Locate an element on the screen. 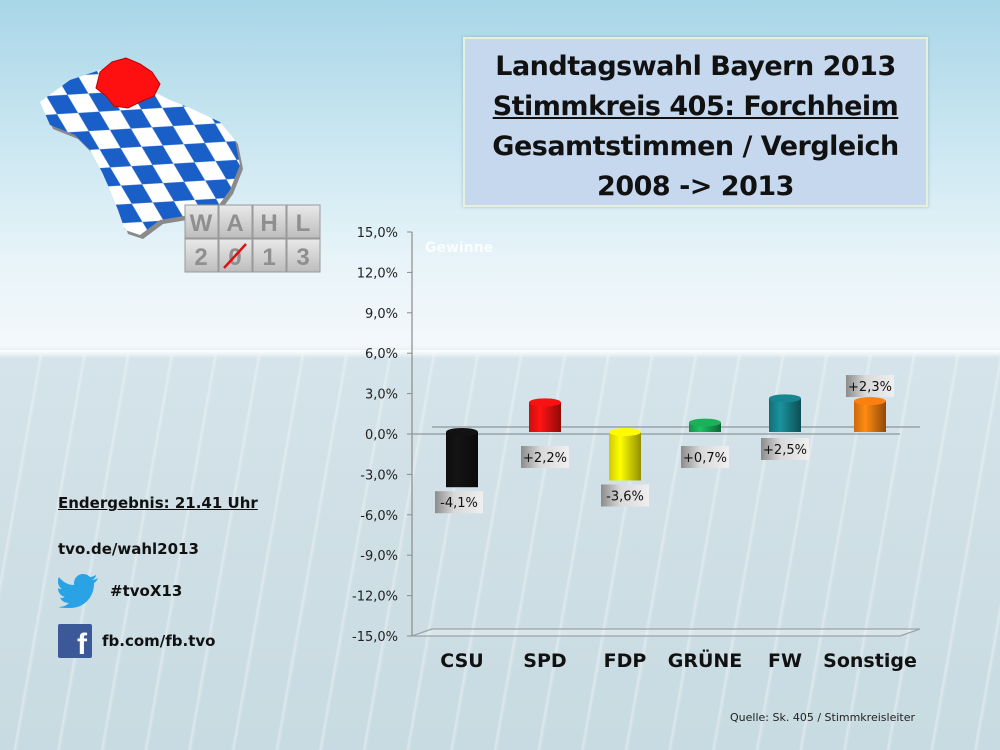  data-label: +0,7% is located at coordinates (705, 458).